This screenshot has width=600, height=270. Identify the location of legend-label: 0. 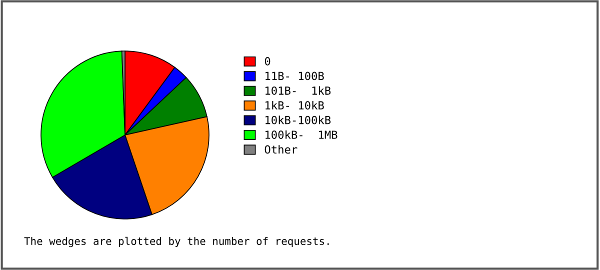
(267, 61).